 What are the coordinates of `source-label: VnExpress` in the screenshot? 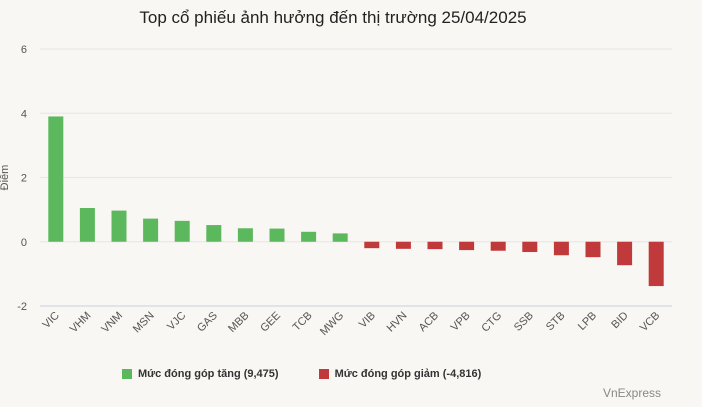 It's located at (631, 393).